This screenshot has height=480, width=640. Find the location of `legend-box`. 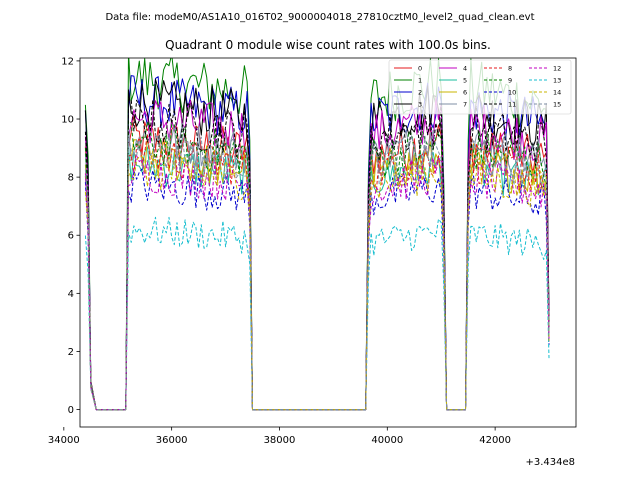

legend-box is located at coordinates (480, 87).